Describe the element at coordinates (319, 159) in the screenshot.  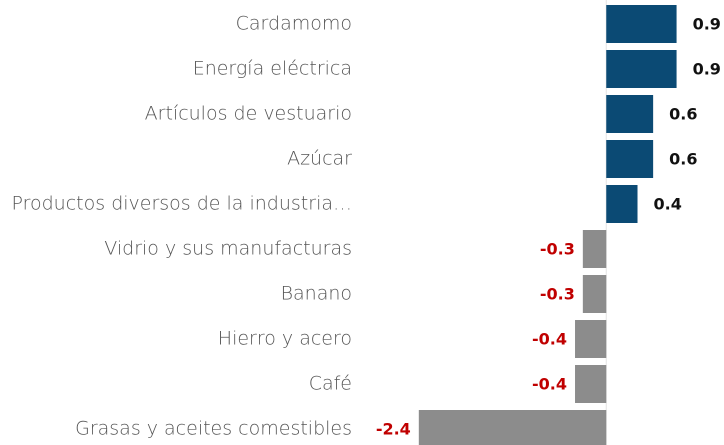
I see `category-label: Azúcar` at that location.